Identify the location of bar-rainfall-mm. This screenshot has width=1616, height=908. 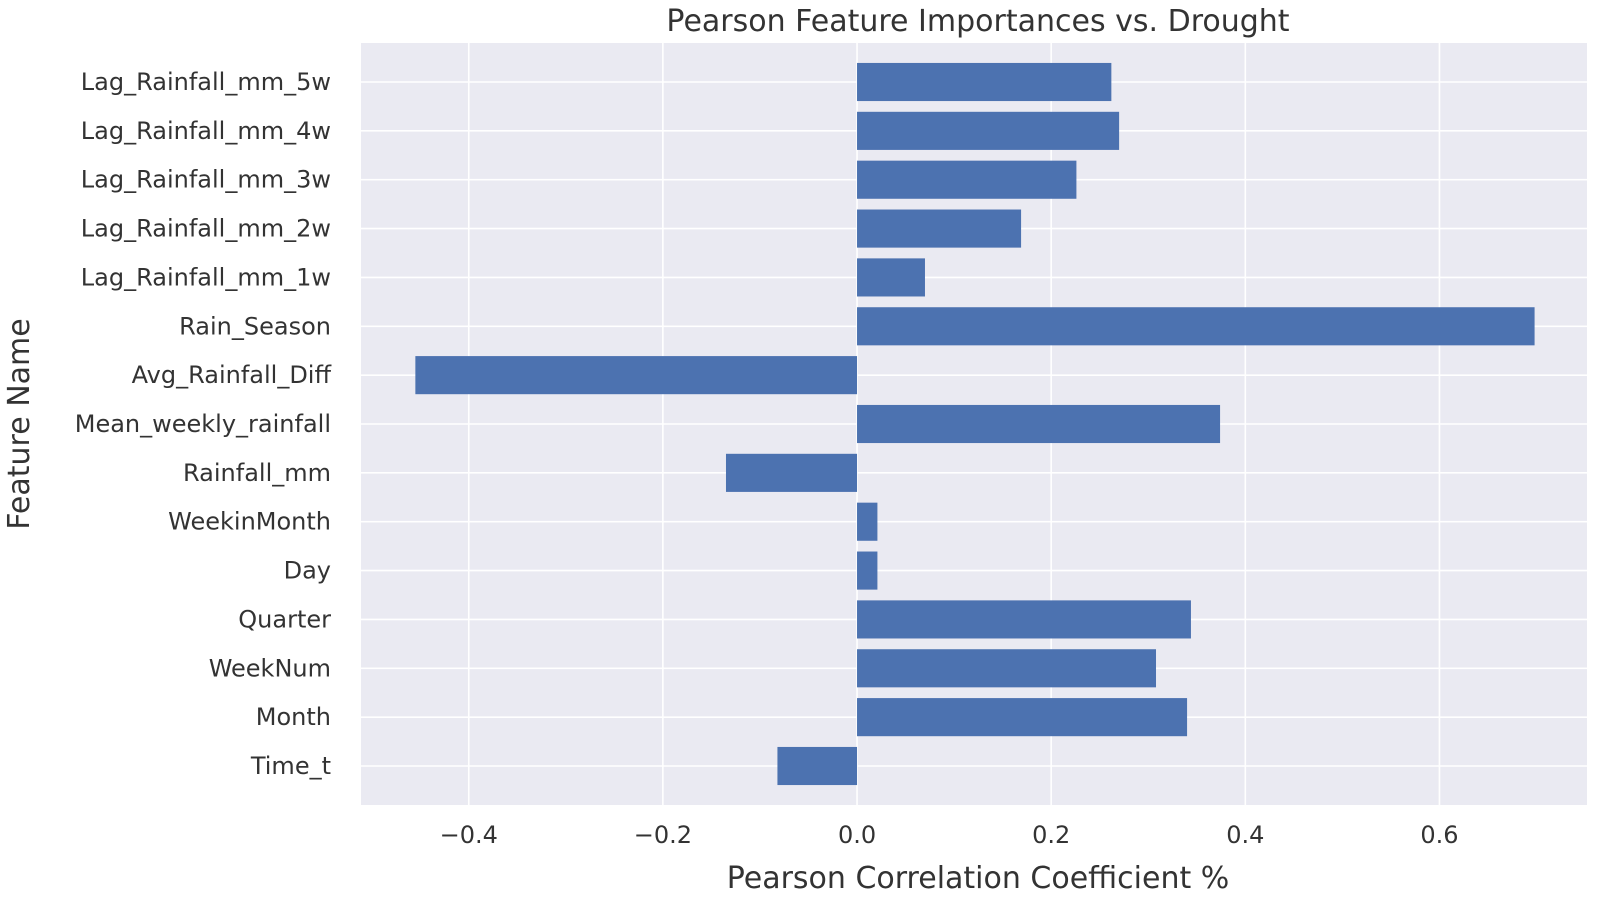
(791, 472).